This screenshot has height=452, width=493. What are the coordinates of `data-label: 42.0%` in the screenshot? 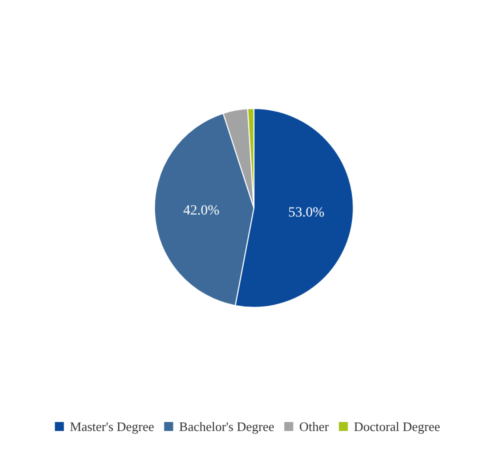 It's located at (201, 211).